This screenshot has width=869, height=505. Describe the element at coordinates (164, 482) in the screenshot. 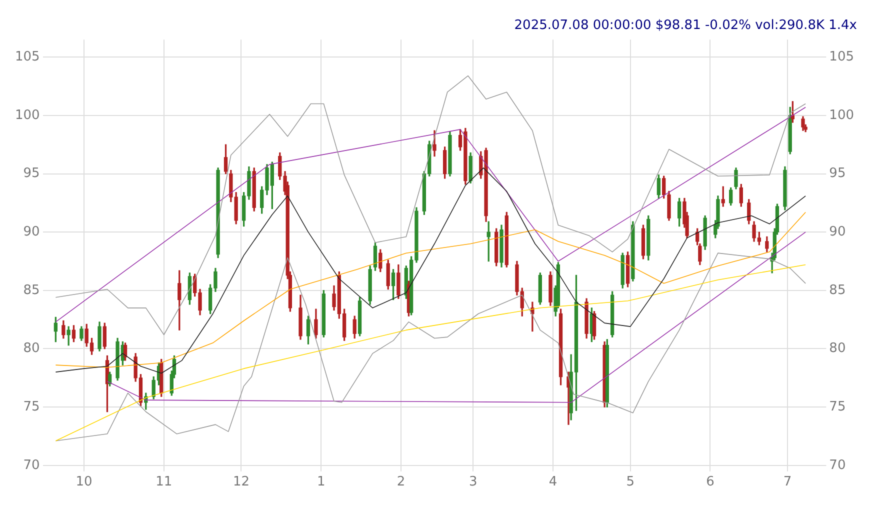

I see `x-tick-label: 11` at that location.